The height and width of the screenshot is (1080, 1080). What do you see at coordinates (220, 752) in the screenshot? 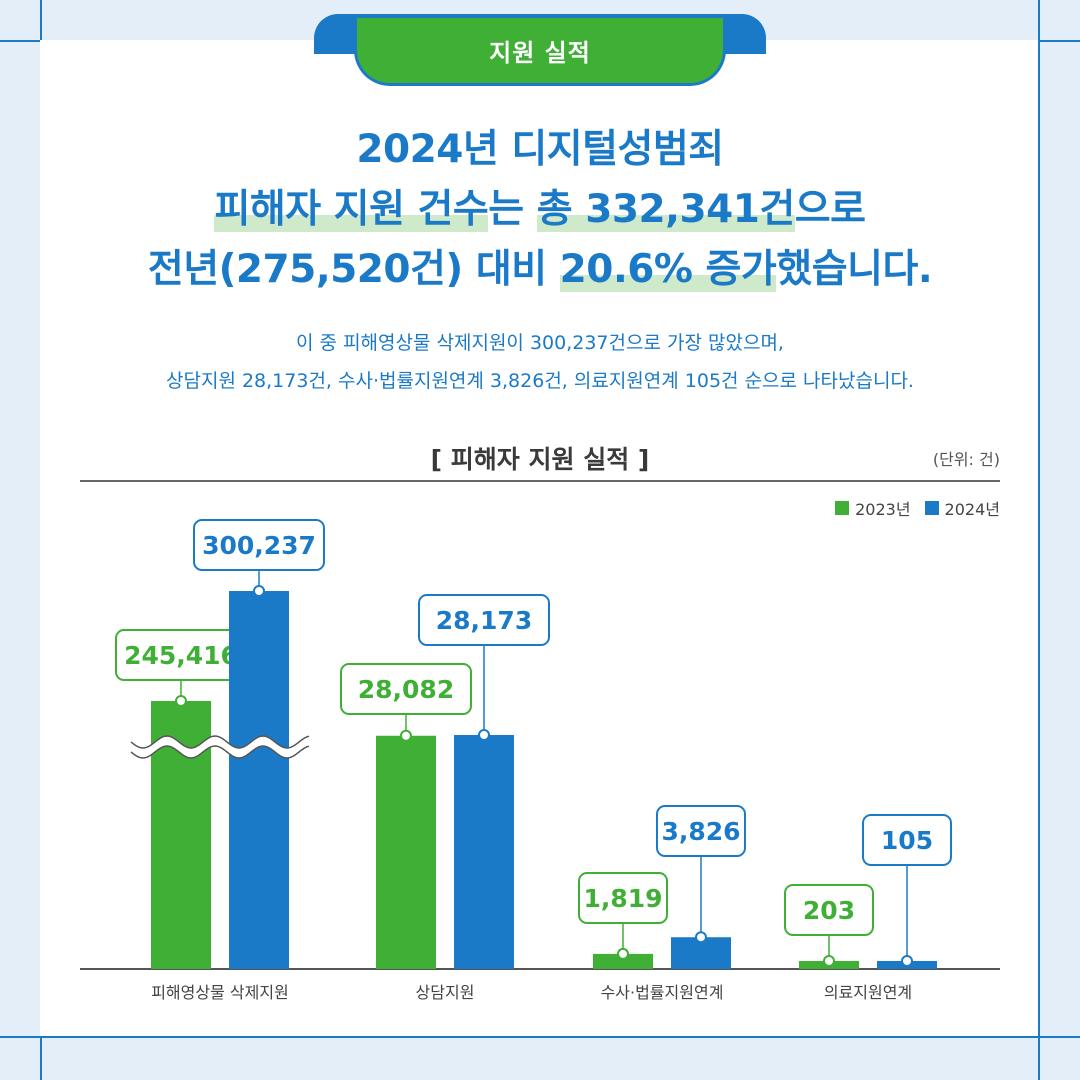
I see `axis-break-line-lower` at bounding box center [220, 752].